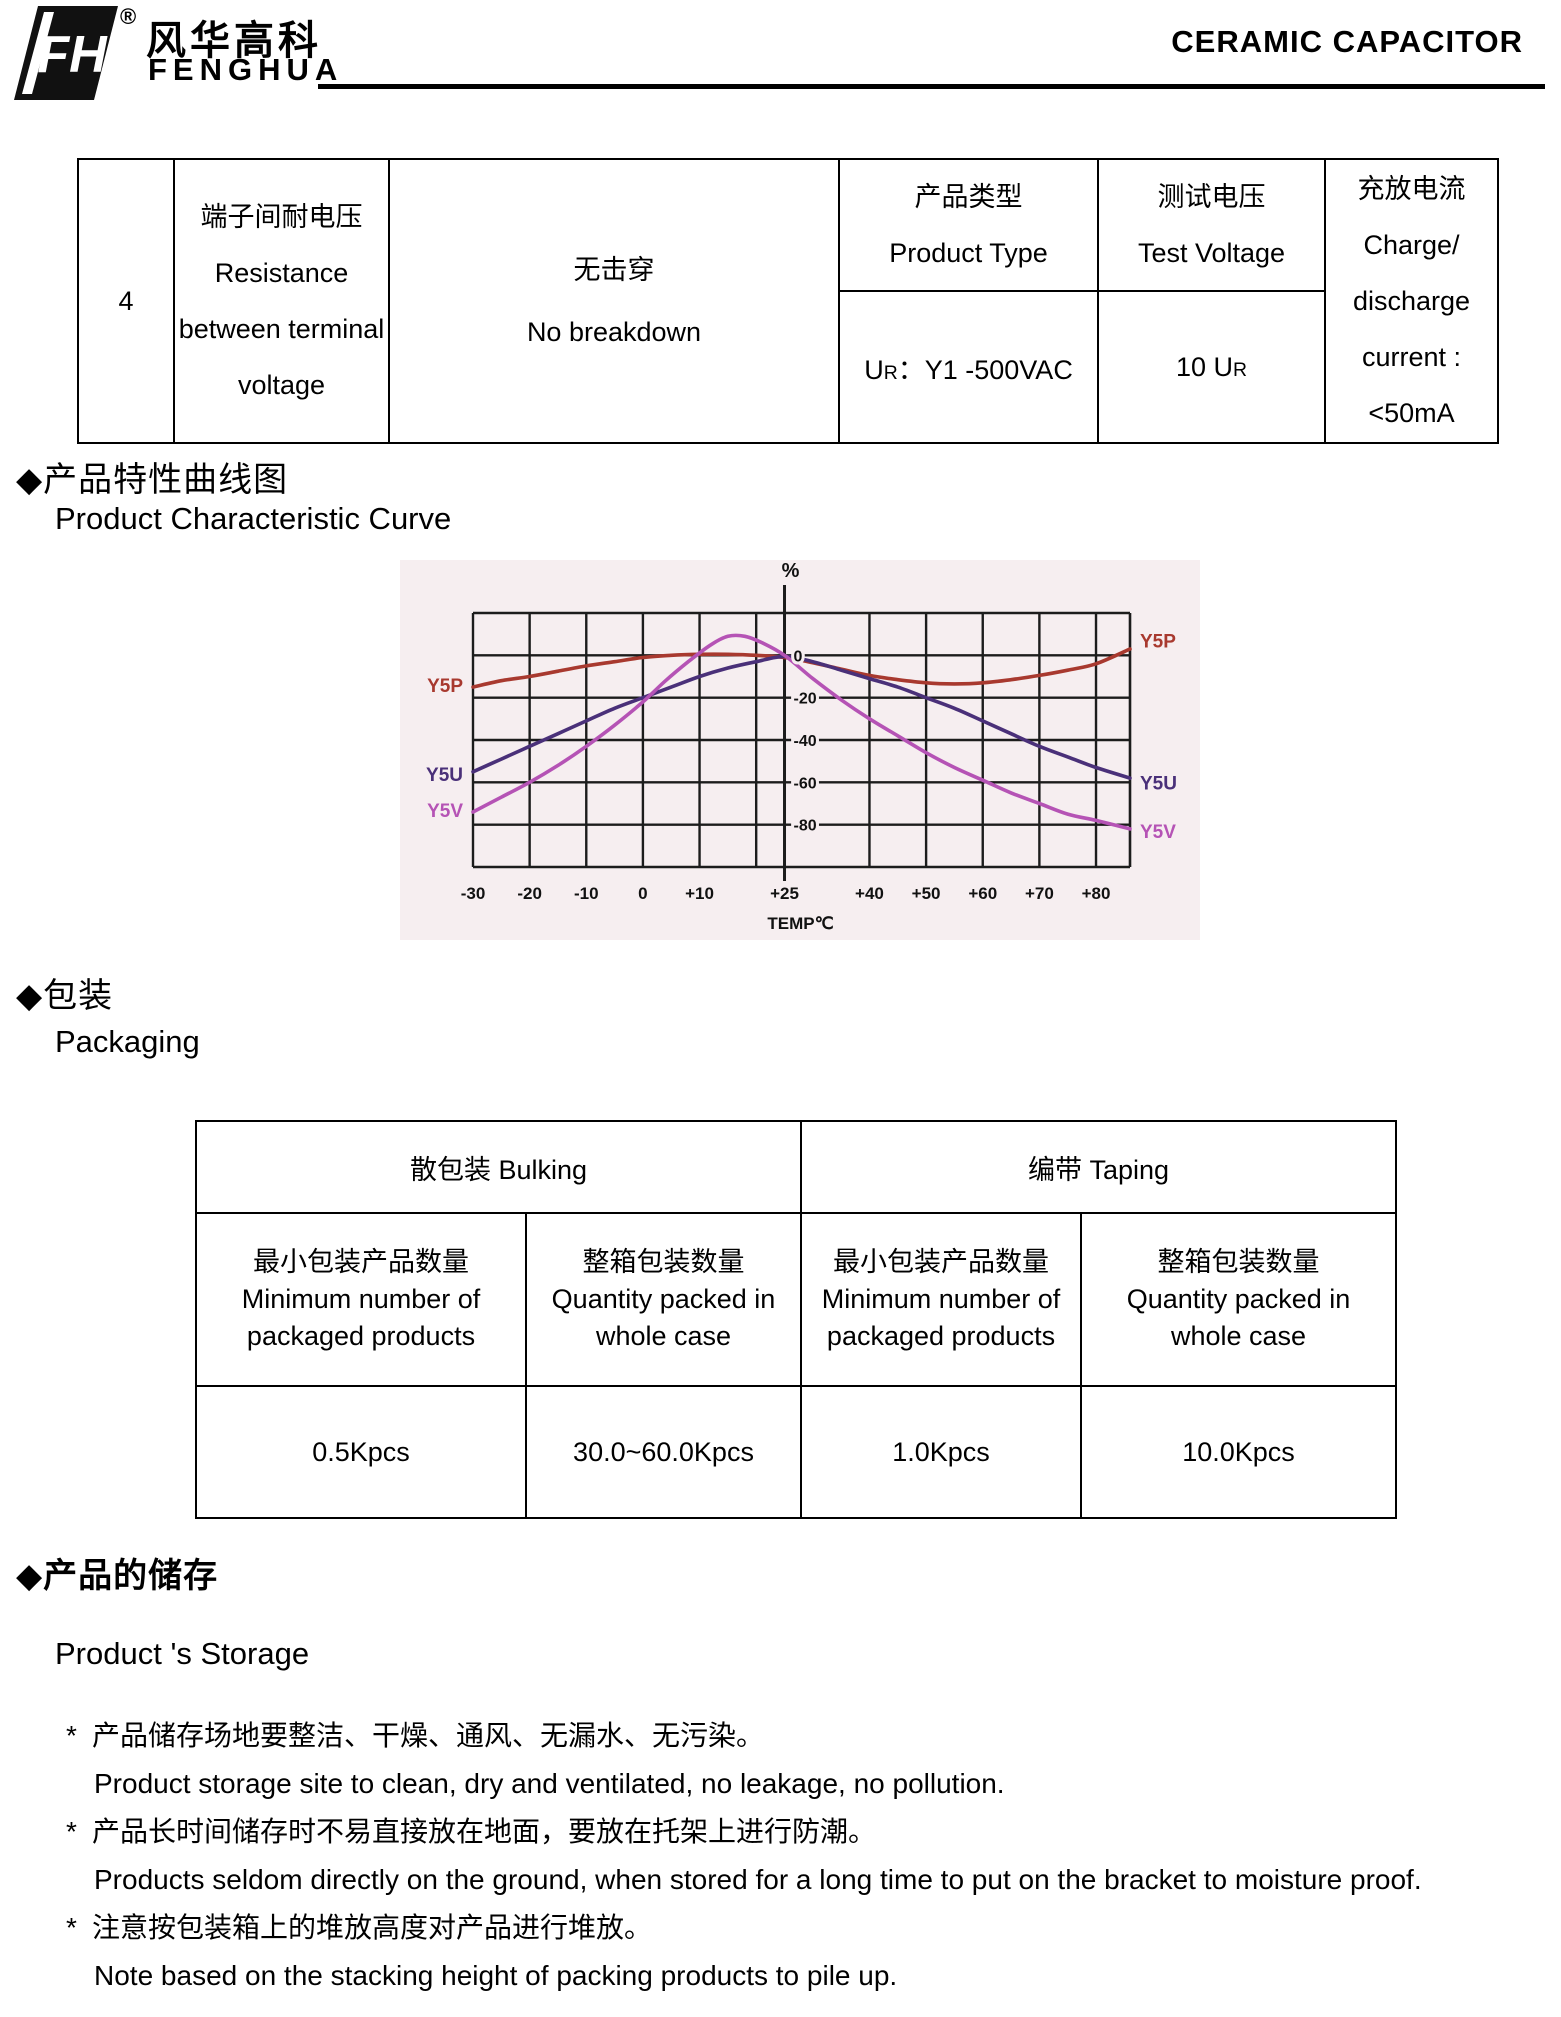  Describe the element at coordinates (805, 783) in the screenshot. I see `svg-text: -60` at that location.